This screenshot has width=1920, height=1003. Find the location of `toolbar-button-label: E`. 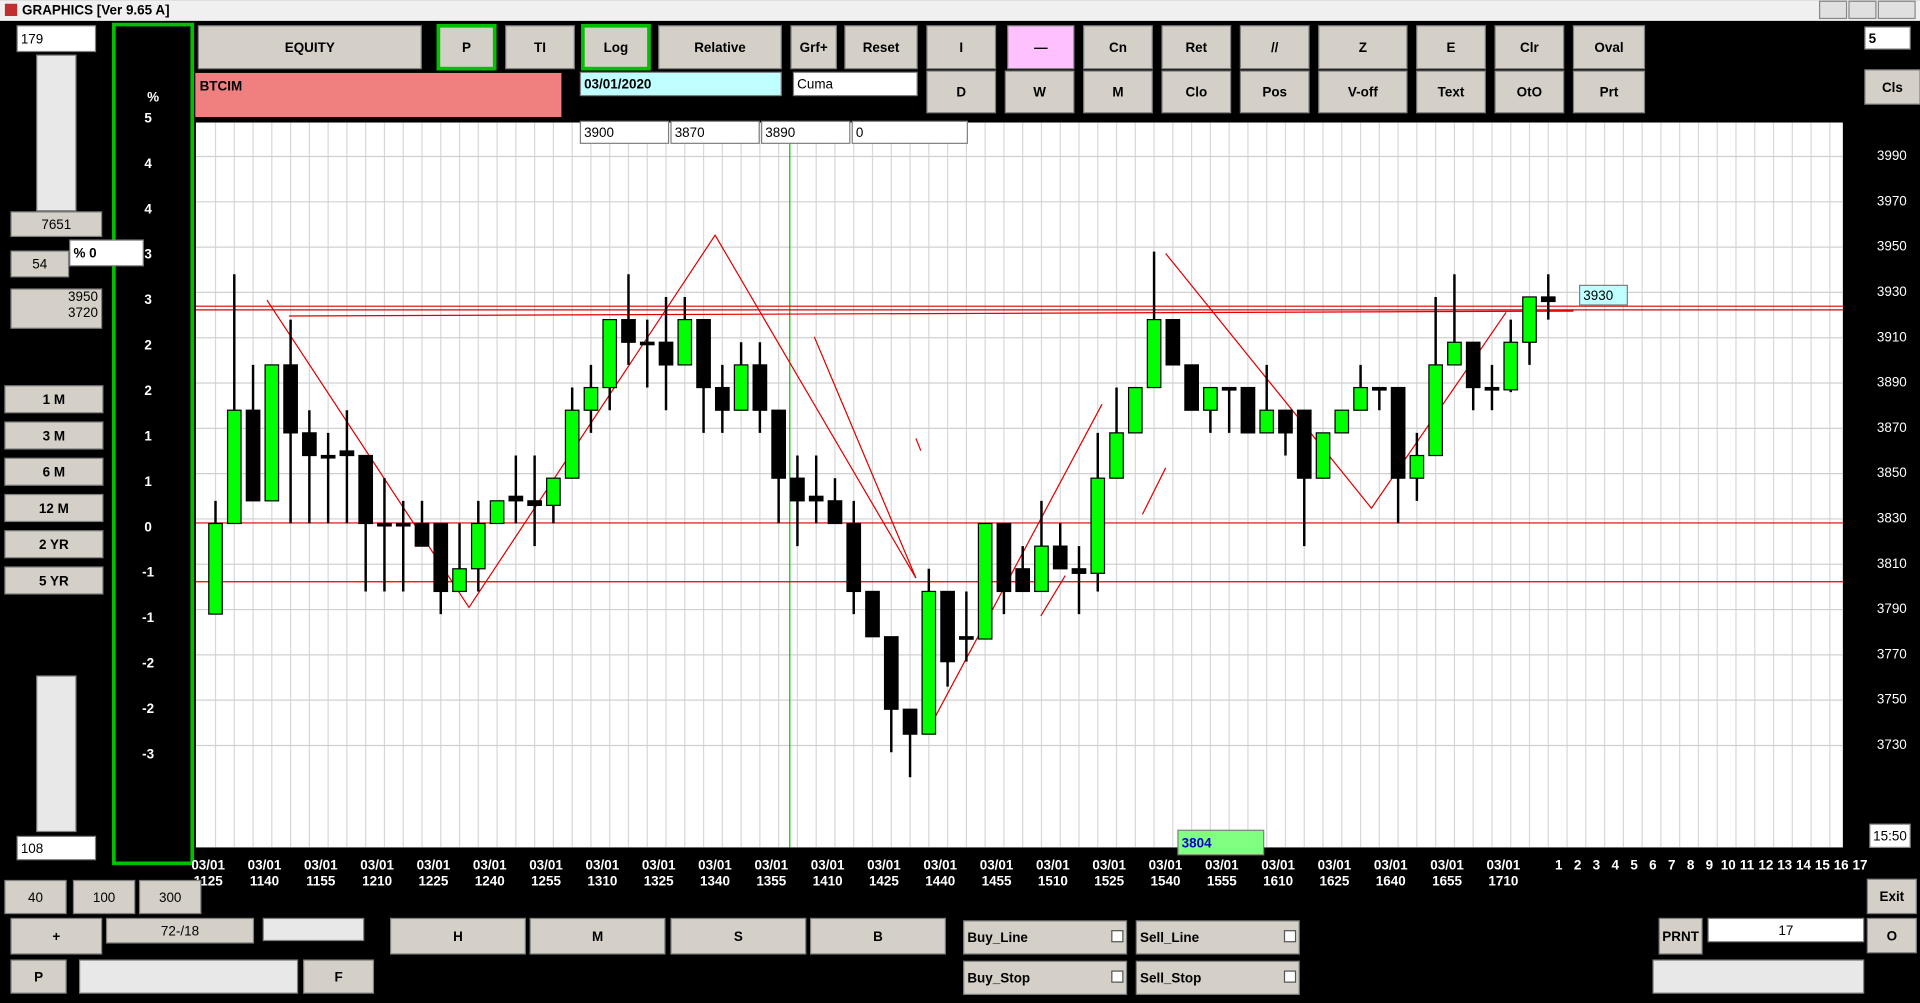

toolbar-button-label: E is located at coordinates (1451, 47).